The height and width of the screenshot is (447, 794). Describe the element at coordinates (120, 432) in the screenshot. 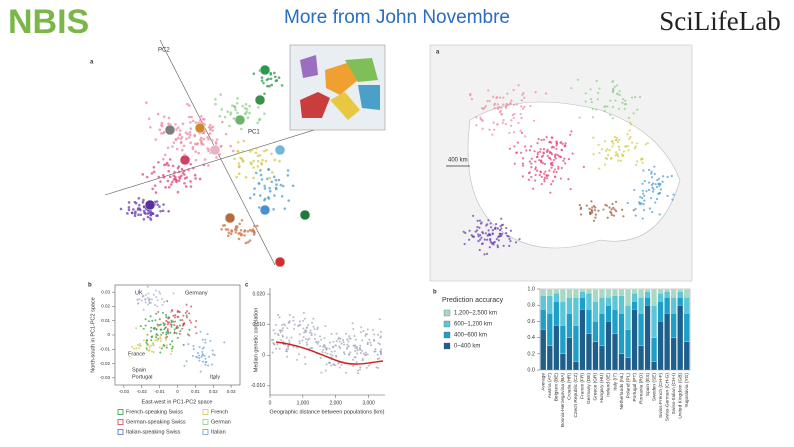

I see `legend-swatch` at that location.